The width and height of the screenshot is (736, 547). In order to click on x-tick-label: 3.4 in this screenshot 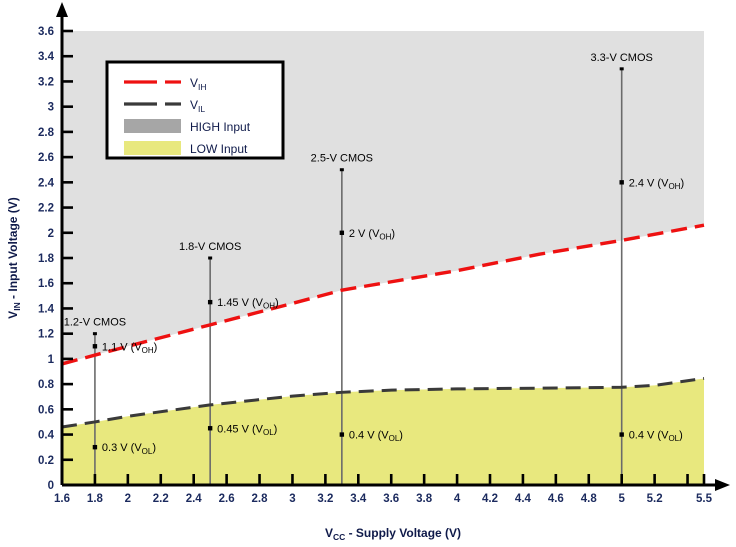, I will do `click(358, 499)`.